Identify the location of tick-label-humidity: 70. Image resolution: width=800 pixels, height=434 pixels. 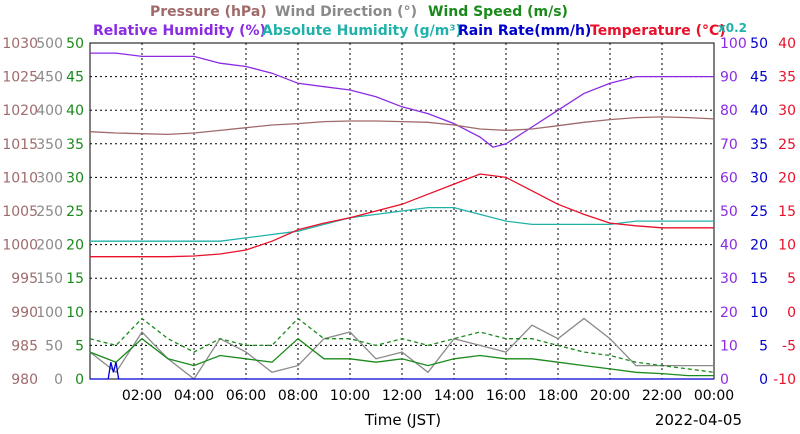
(729, 145).